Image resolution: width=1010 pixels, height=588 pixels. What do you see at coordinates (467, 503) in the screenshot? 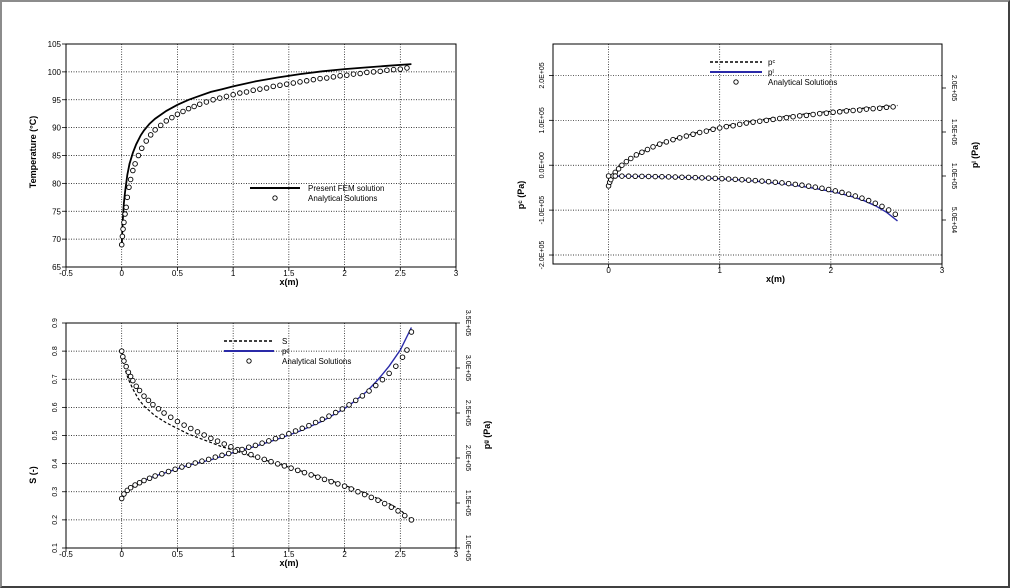
I see `y-right-tick-label: 1.5E+05` at bounding box center [467, 503].